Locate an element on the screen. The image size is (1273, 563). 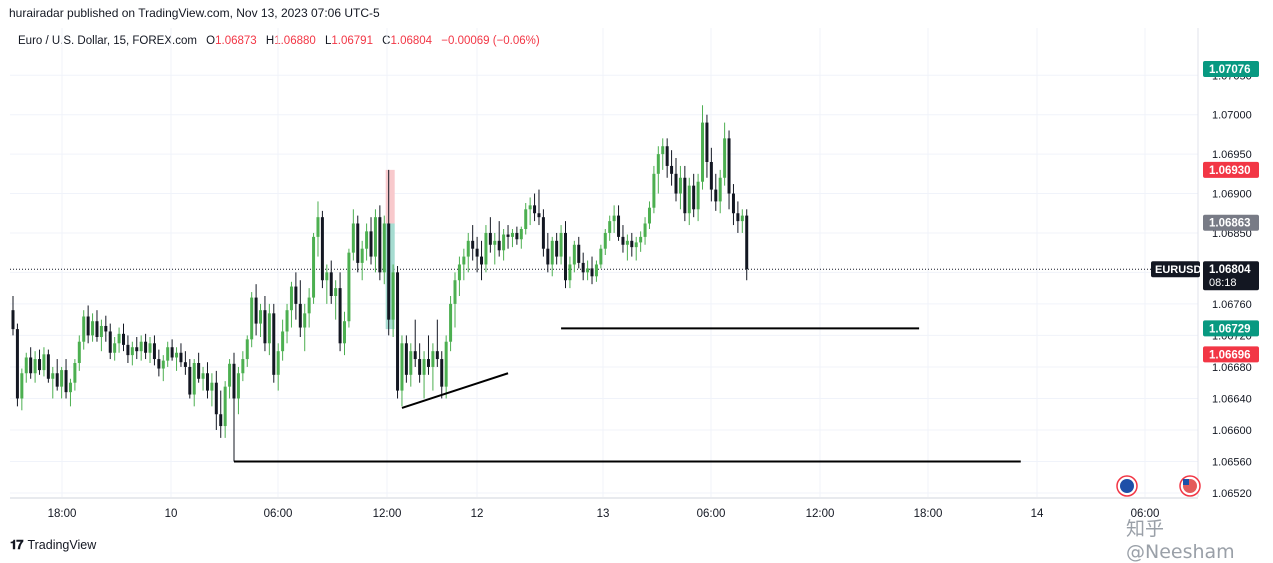
last-price-badge is located at coordinates (1231, 276).